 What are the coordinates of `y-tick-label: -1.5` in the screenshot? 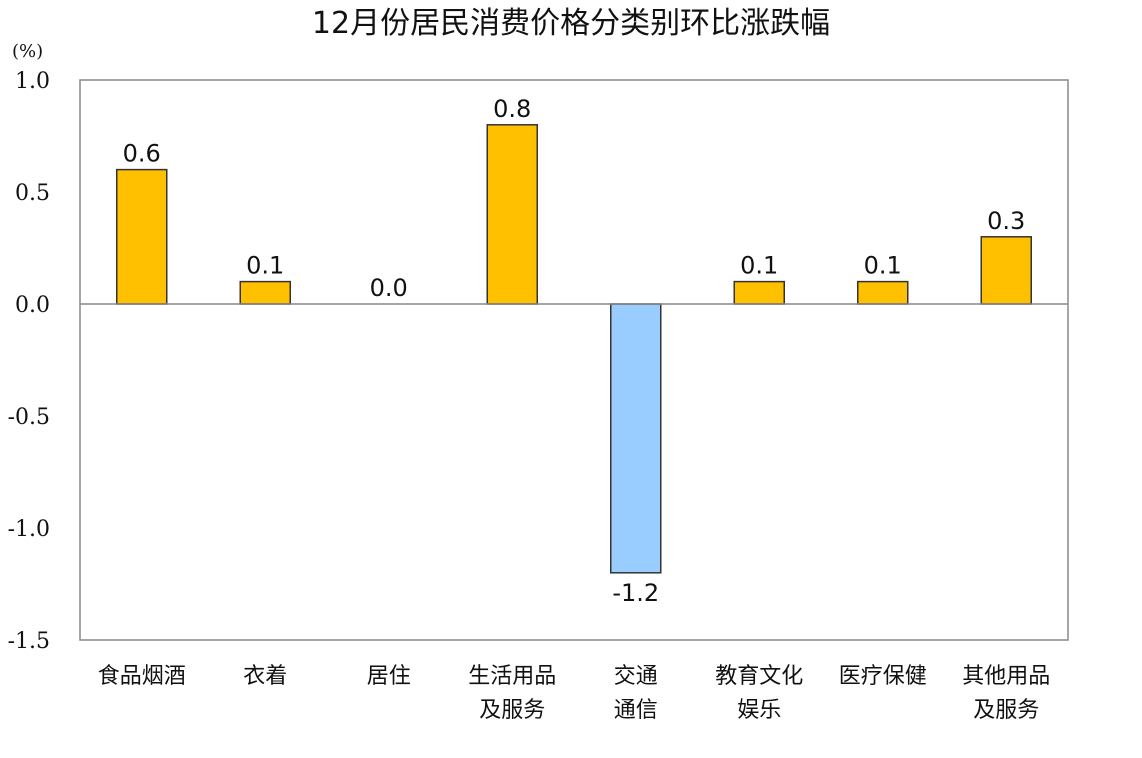 It's located at (29, 641).